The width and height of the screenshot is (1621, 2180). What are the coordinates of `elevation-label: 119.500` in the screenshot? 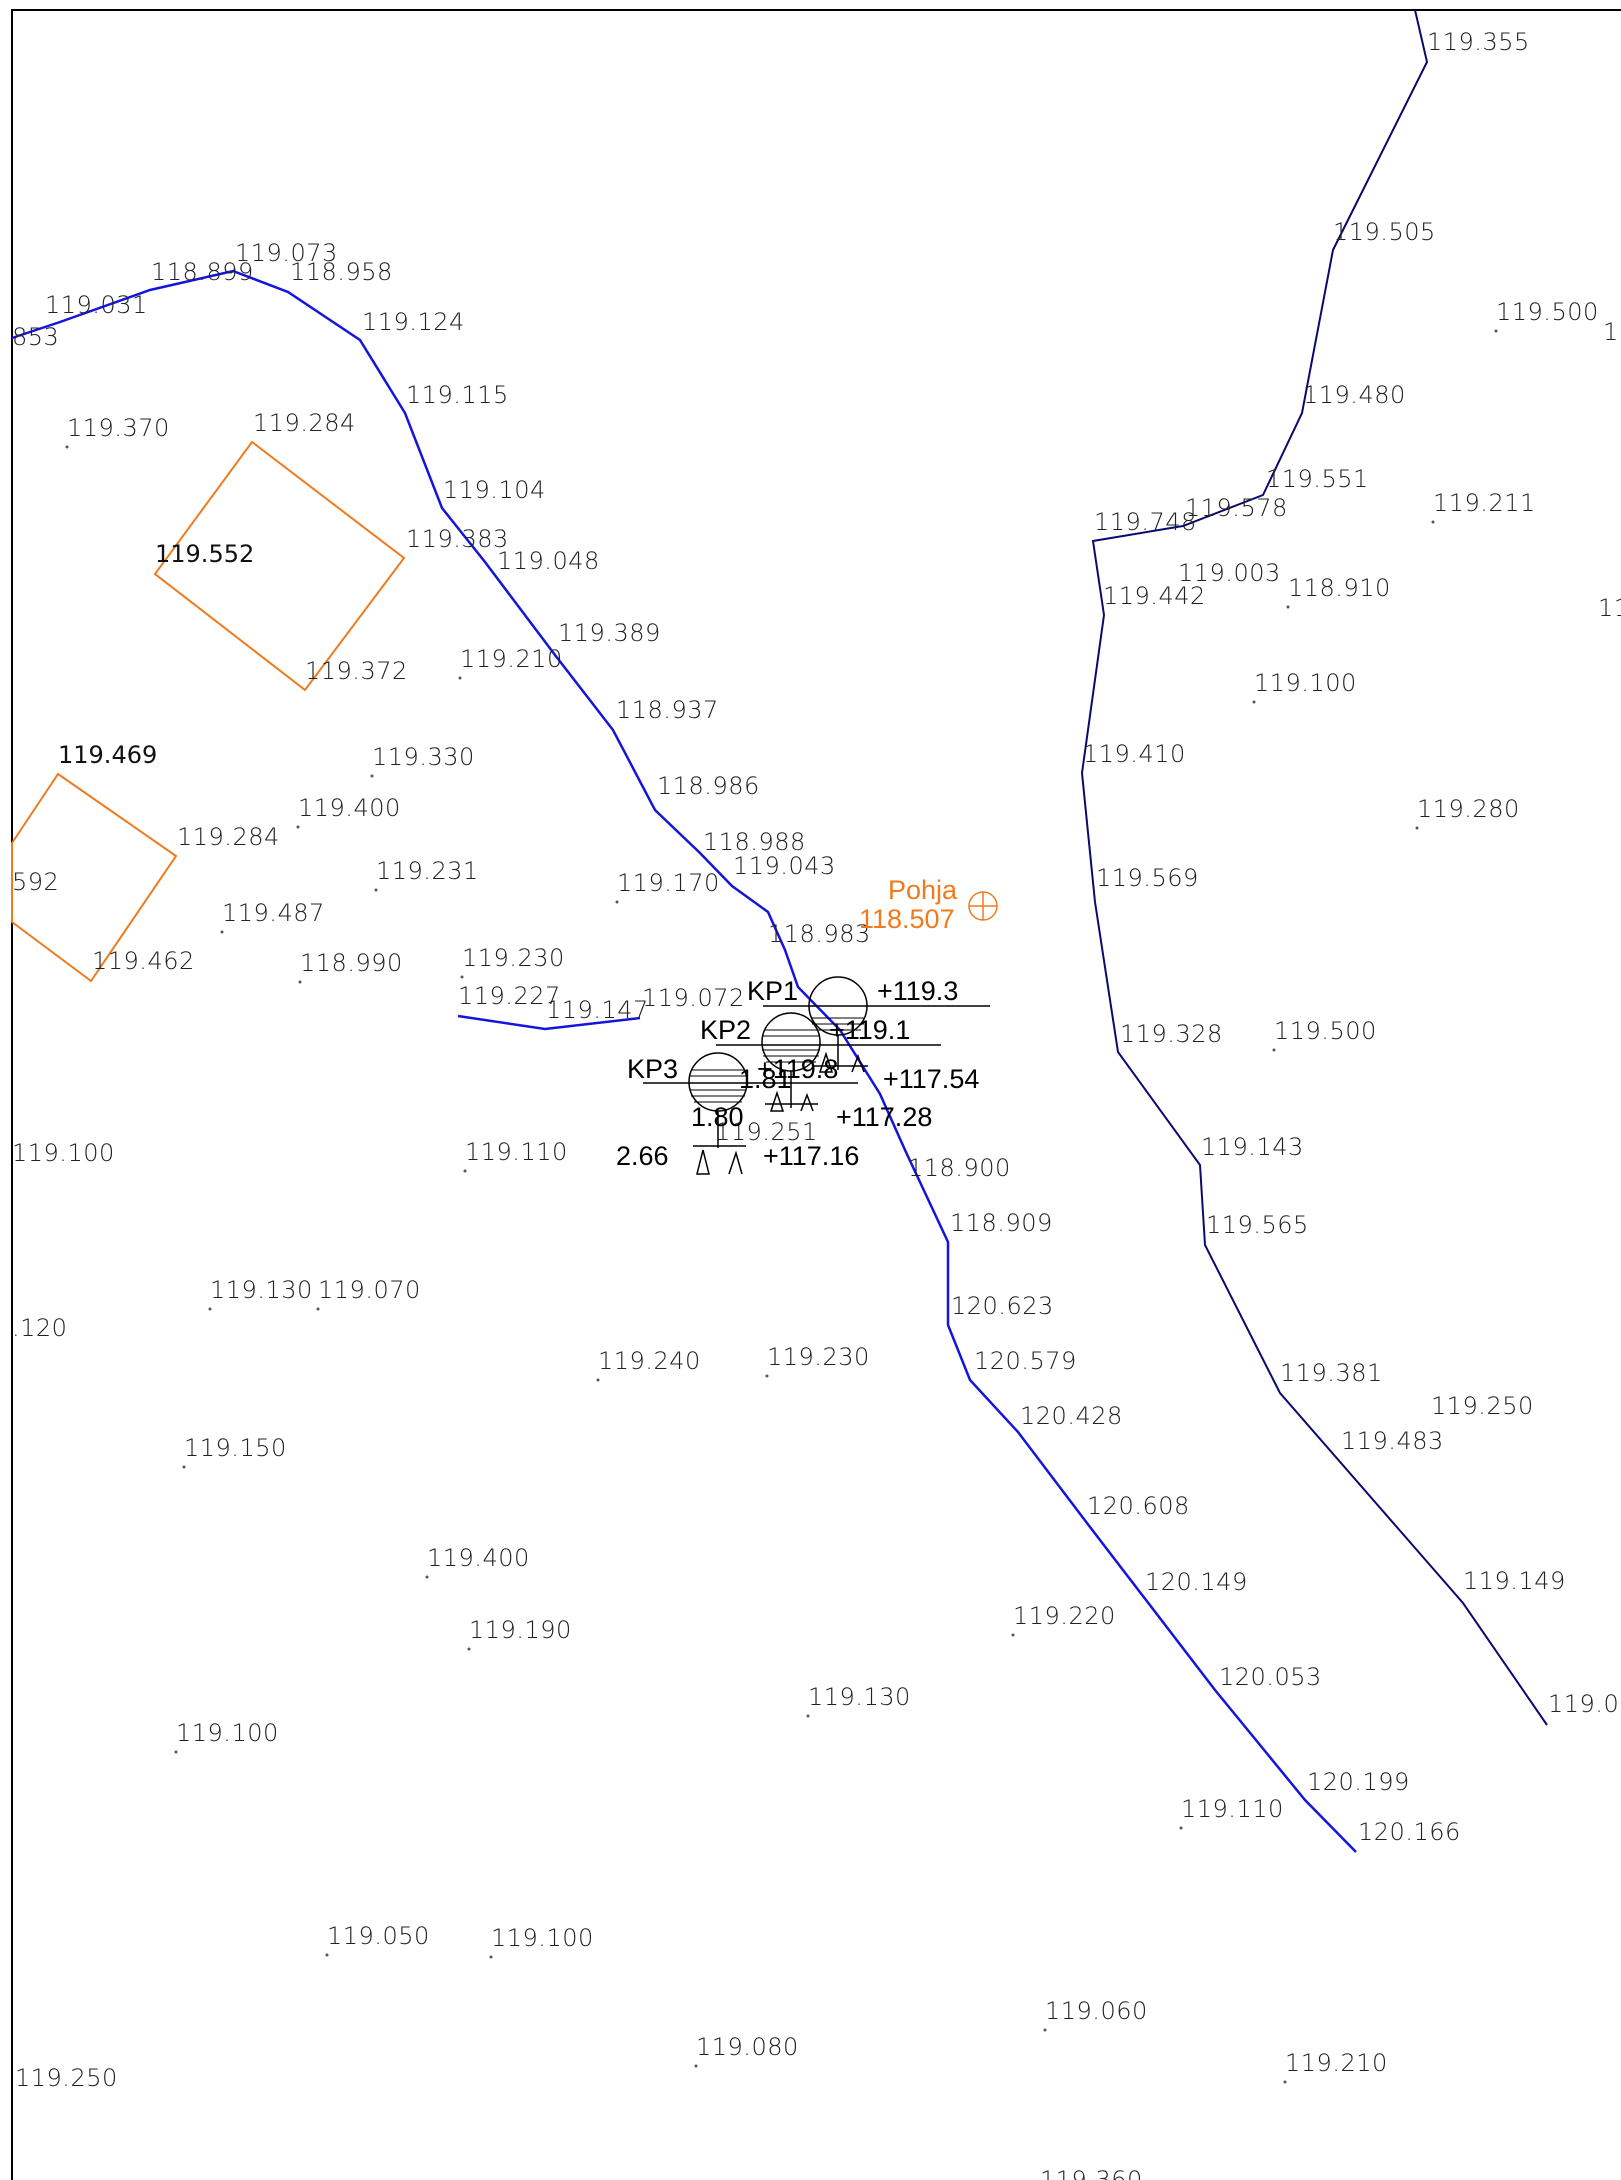 It's located at (1325, 1031).